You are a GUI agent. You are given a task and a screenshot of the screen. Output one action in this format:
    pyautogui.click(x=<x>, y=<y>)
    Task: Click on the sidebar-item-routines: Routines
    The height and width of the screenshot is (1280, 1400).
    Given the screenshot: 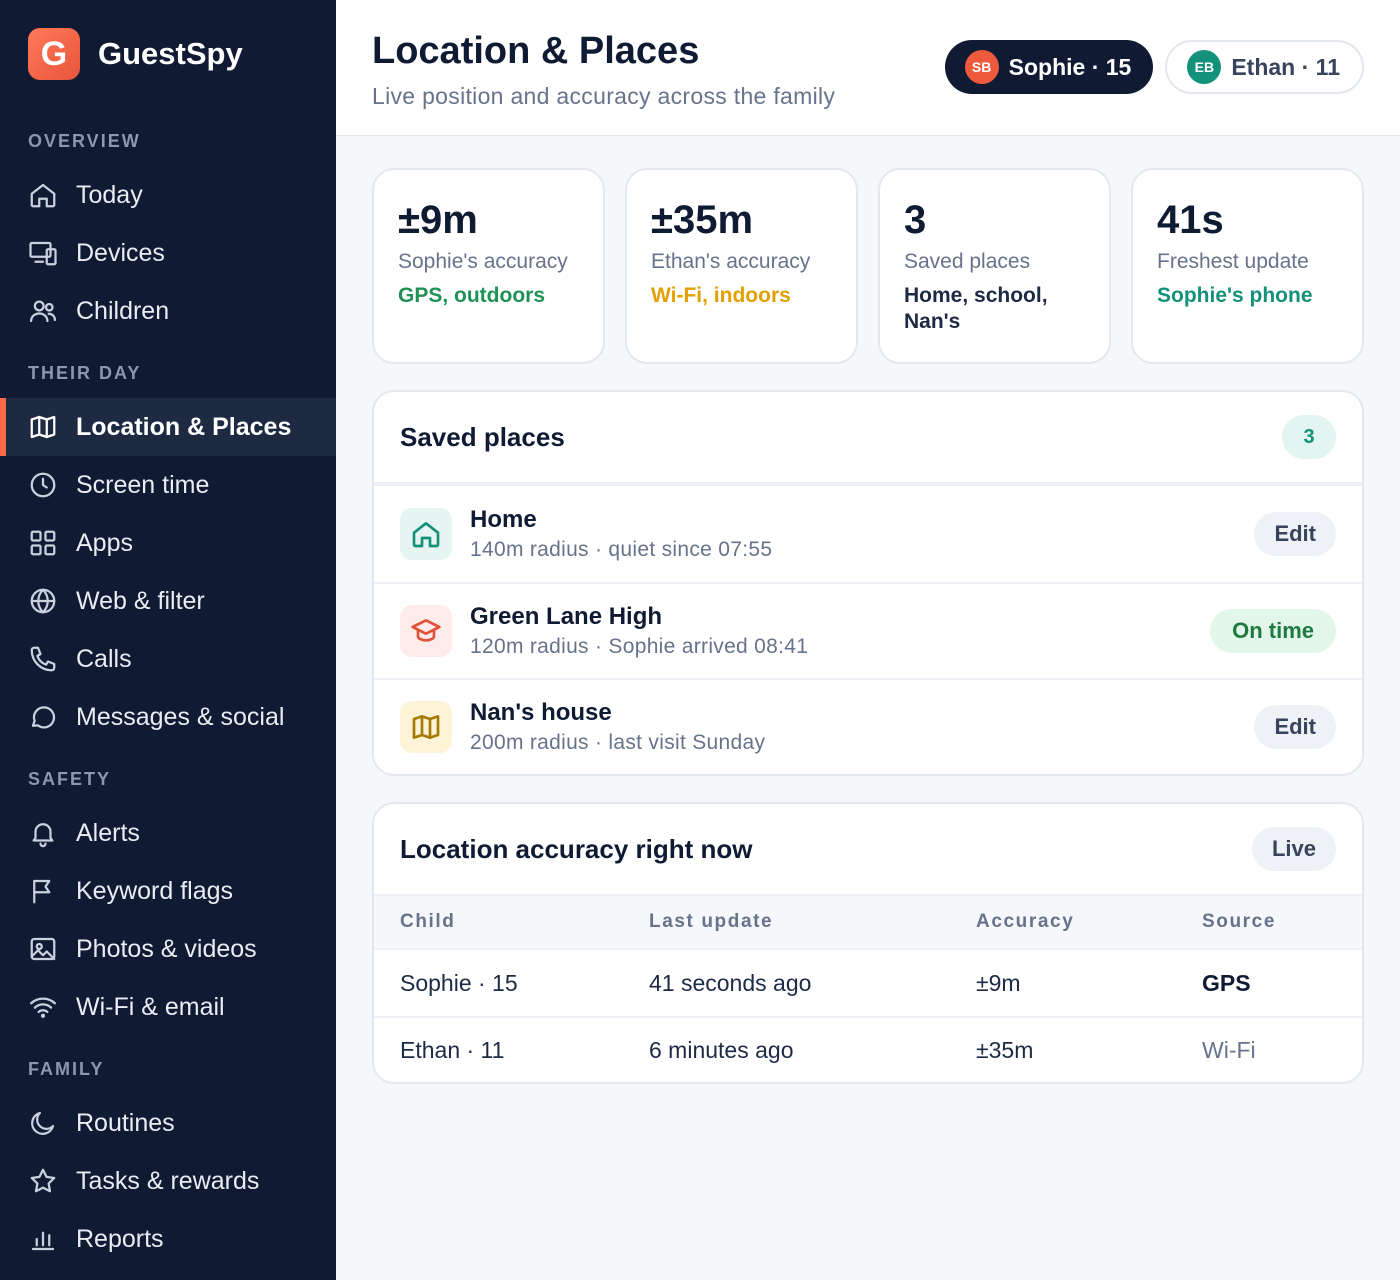 What is the action you would take?
    pyautogui.click(x=168, y=1123)
    